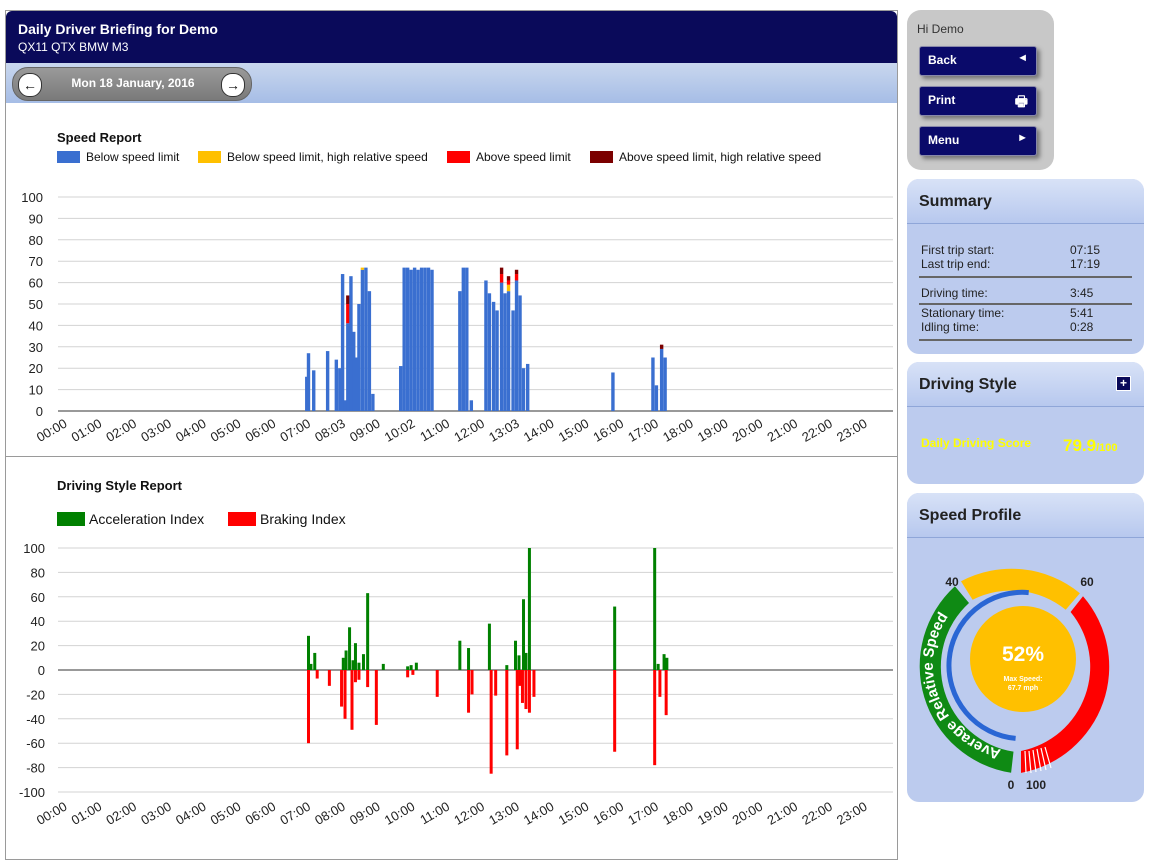  Describe the element at coordinates (574, 430) in the screenshot. I see `x-tick-label: 15:00` at that location.